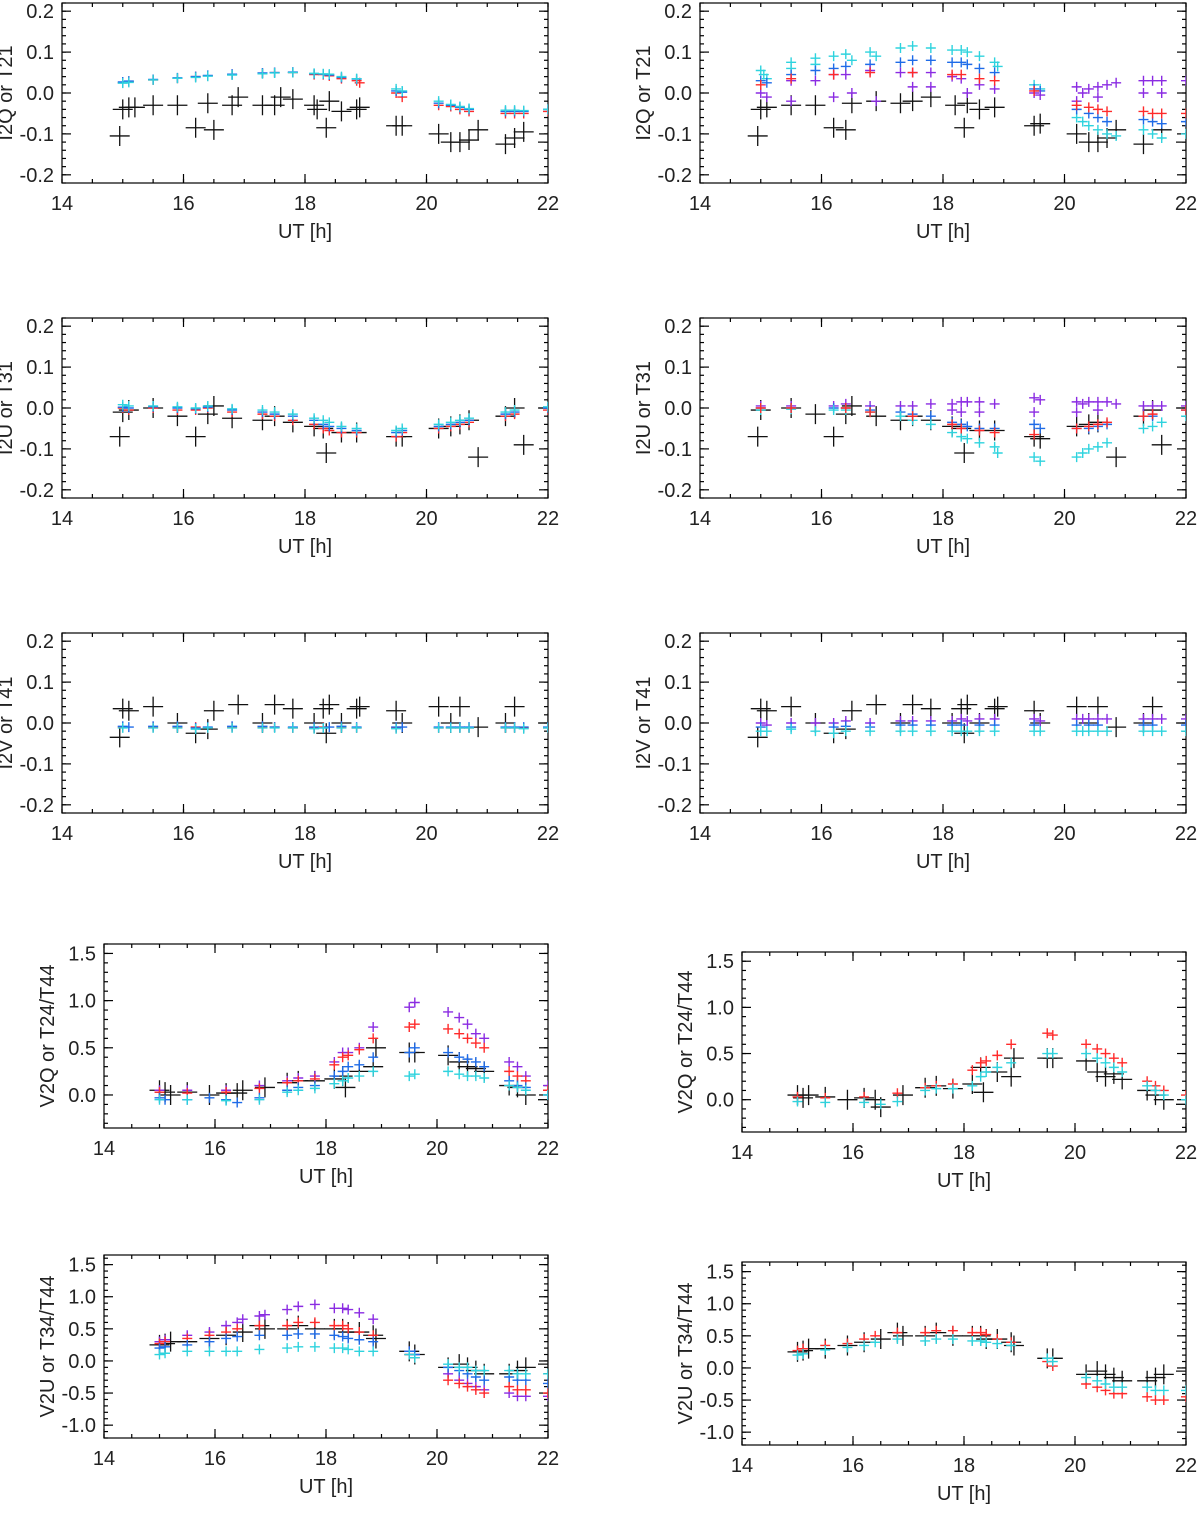 This screenshot has width=1200, height=1515. What do you see at coordinates (348, 1073) in the screenshot?
I see `series-black` at bounding box center [348, 1073].